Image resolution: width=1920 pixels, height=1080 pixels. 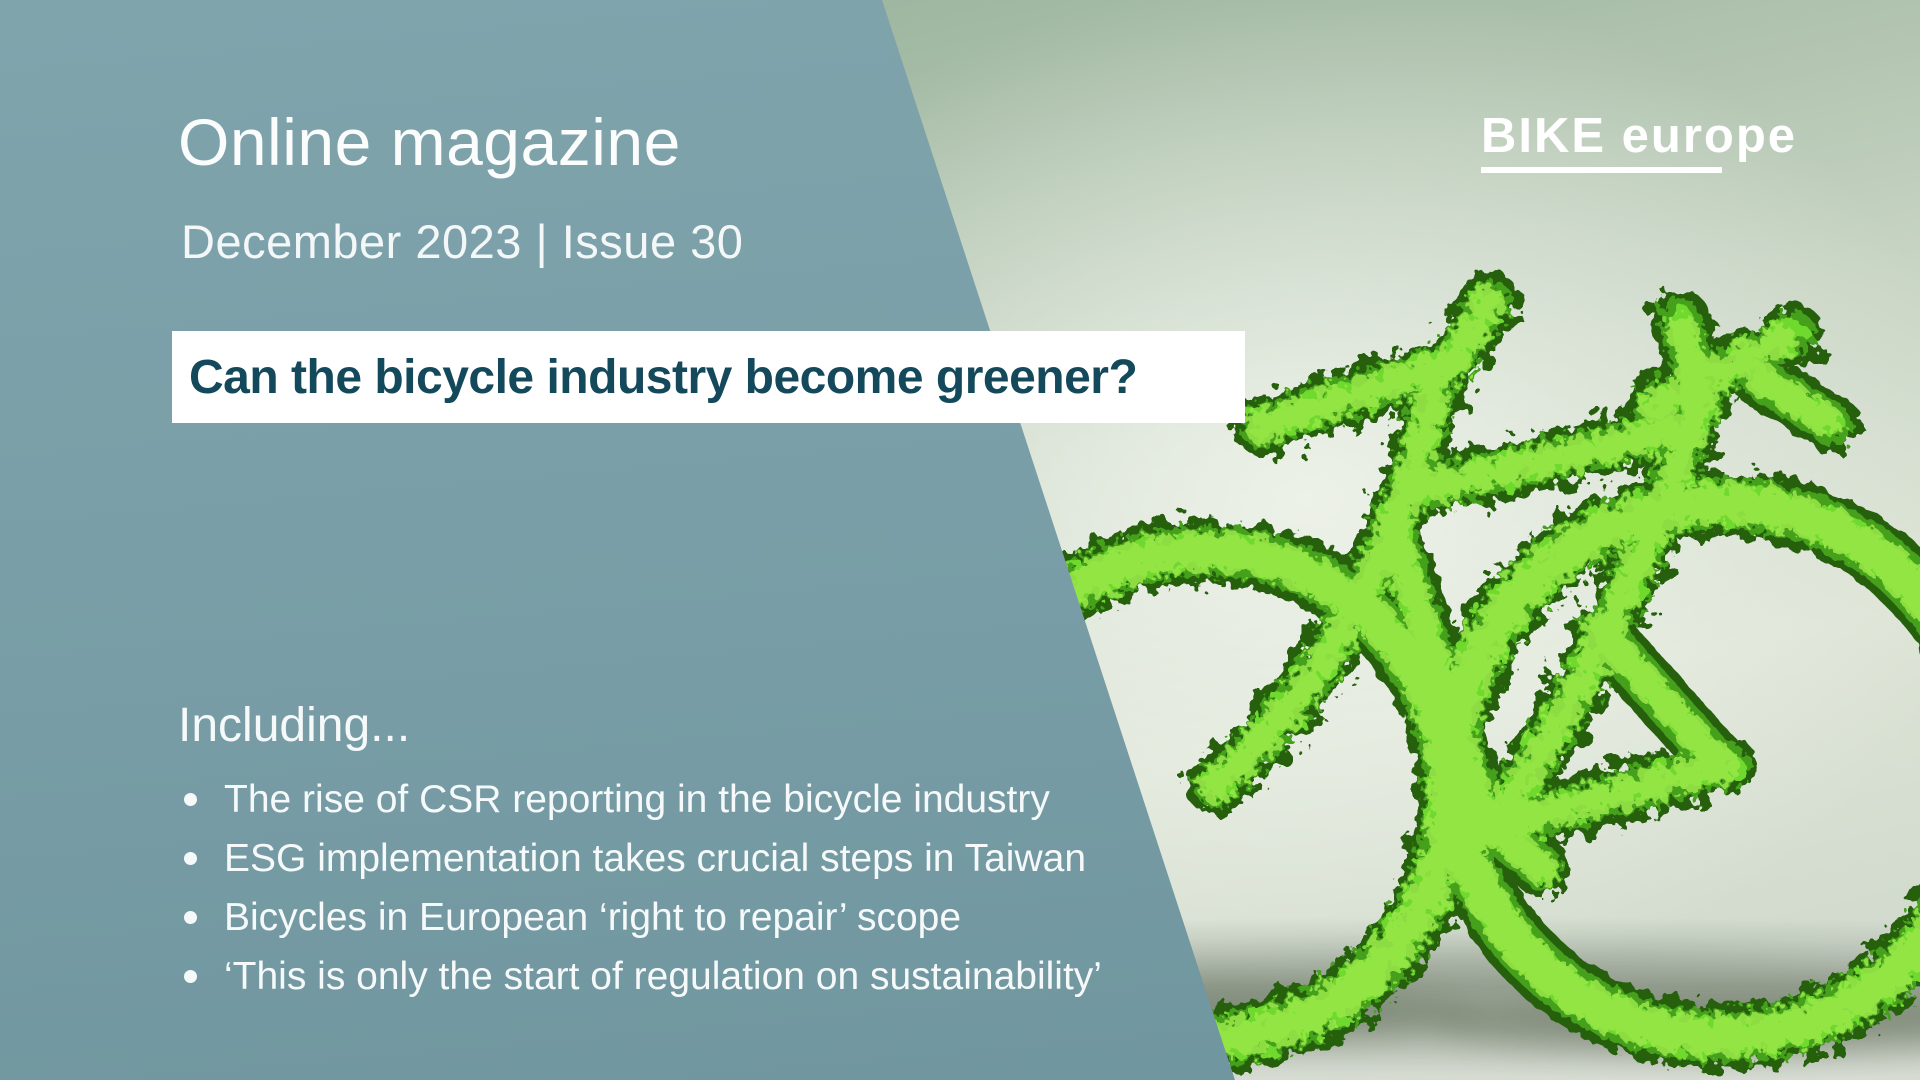 What do you see at coordinates (1639, 136) in the screenshot?
I see `brand-logo-text: BIKE europe` at bounding box center [1639, 136].